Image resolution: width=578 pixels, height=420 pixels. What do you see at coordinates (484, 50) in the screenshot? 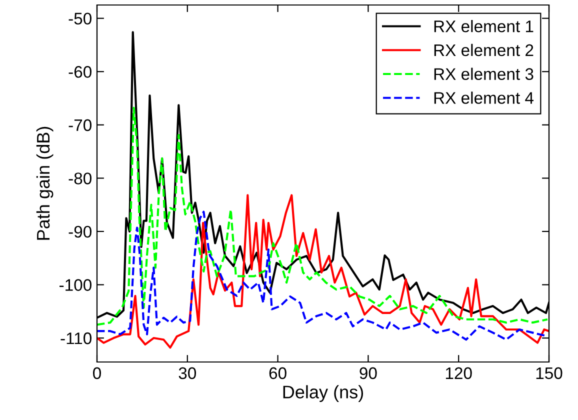
I see `legend-label: RX element 2` at bounding box center [484, 50].